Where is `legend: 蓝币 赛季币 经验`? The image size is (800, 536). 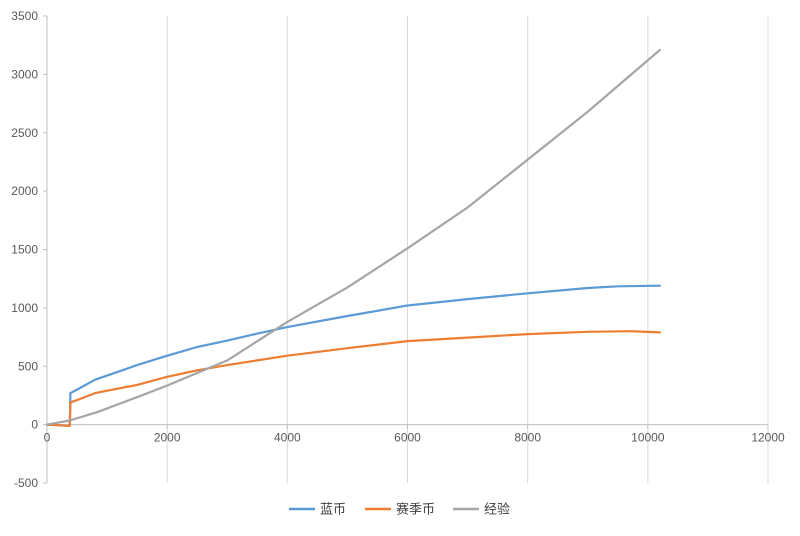
legend: 蓝币 赛季币 经验 is located at coordinates (399, 509).